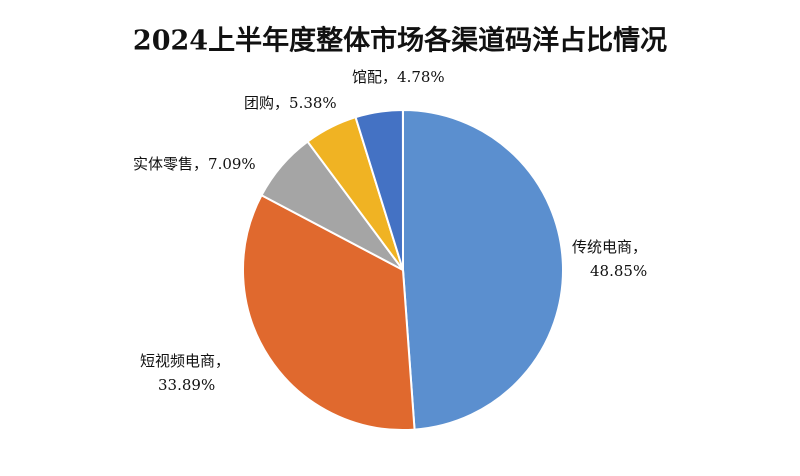  I want to click on slice-label: 实体零售，7.09%, so click(194, 164).